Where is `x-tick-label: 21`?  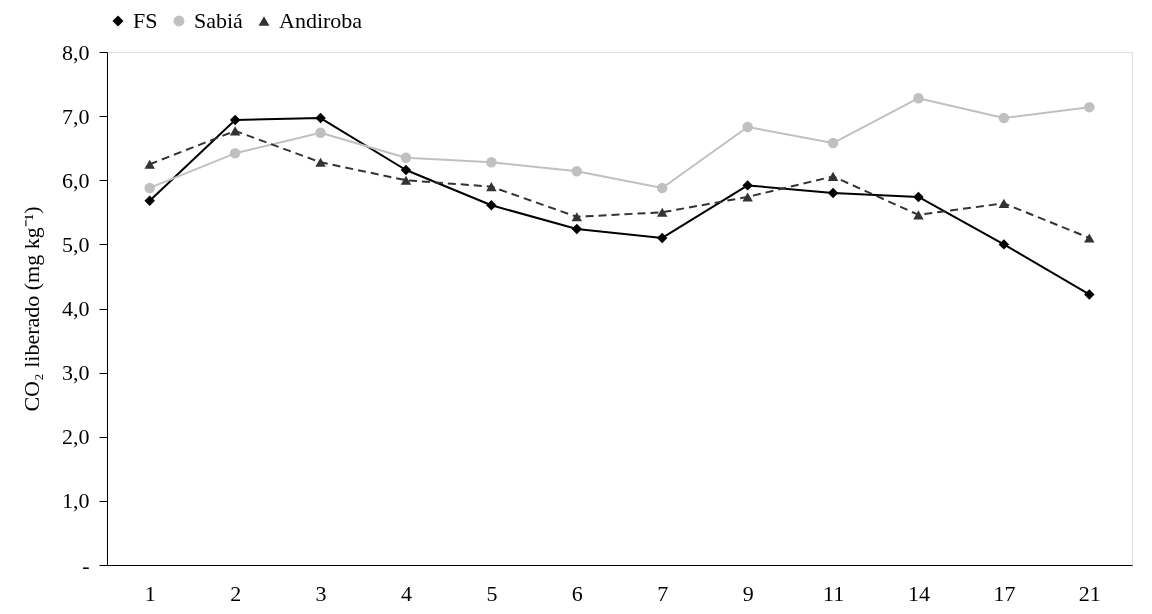 x-tick-label: 21 is located at coordinates (1089, 593).